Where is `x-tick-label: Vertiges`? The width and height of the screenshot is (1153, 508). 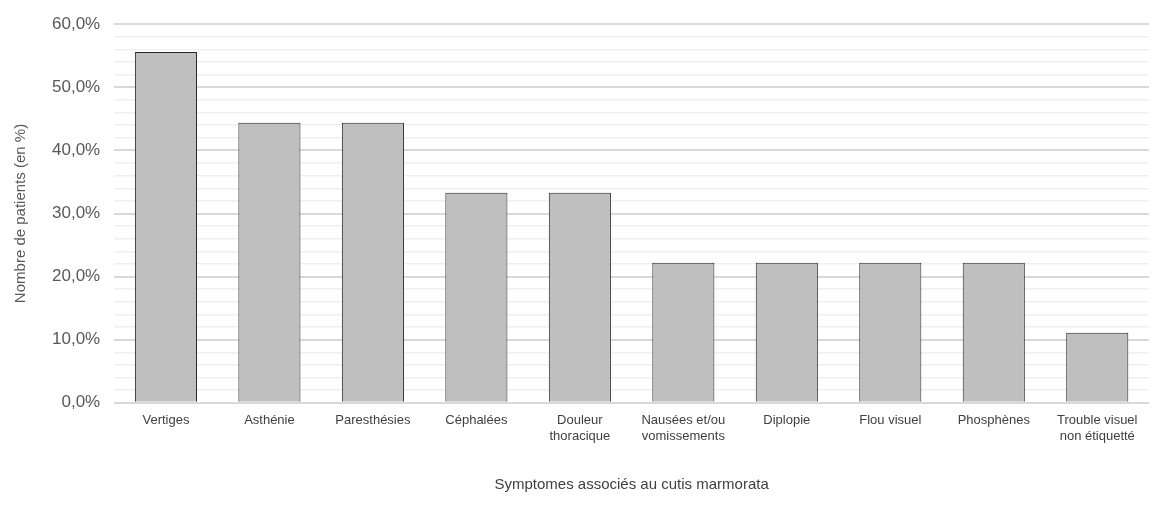
x-tick-label: Vertiges is located at coordinates (166, 420).